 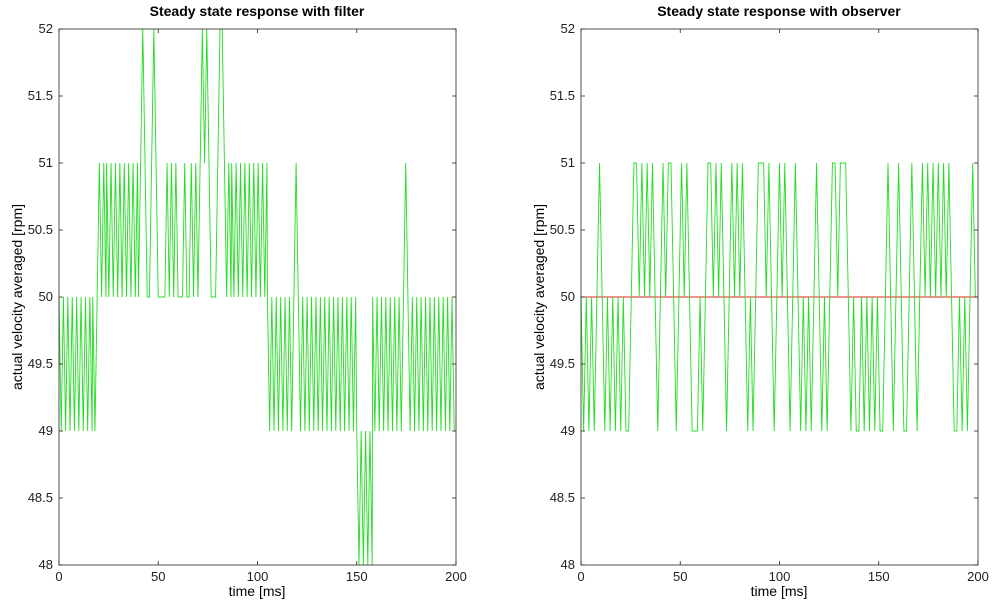 I want to click on chart-title: Steady state response with filter, so click(x=257, y=11).